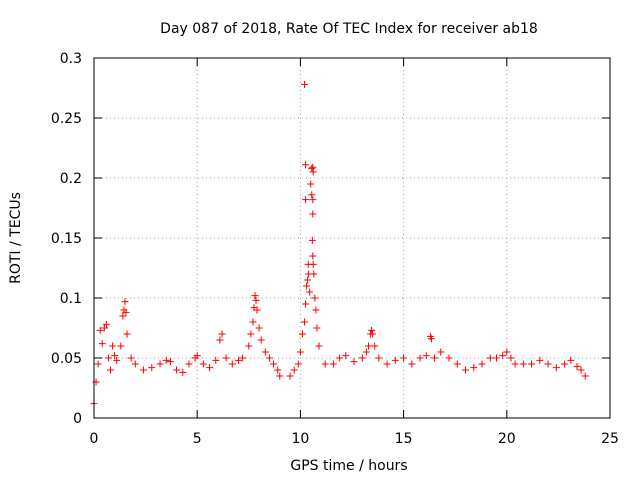 This screenshot has height=480, width=640. Describe the element at coordinates (348, 466) in the screenshot. I see `x-axis-label: GPS time / hours` at that location.